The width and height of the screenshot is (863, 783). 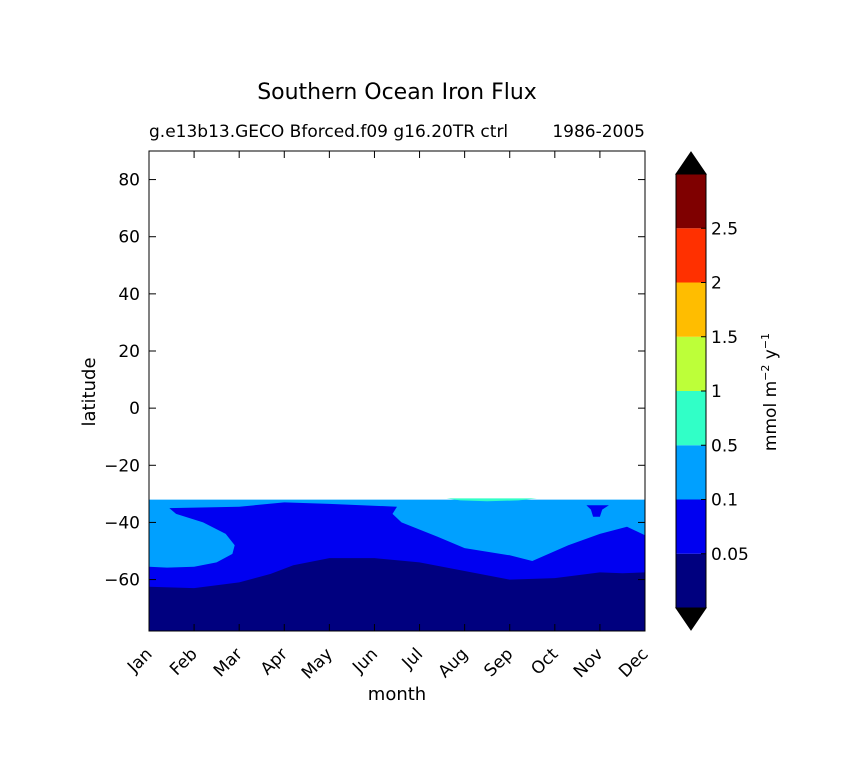 What do you see at coordinates (633, 662) in the screenshot?
I see `x-tick-label: Dec` at bounding box center [633, 662].